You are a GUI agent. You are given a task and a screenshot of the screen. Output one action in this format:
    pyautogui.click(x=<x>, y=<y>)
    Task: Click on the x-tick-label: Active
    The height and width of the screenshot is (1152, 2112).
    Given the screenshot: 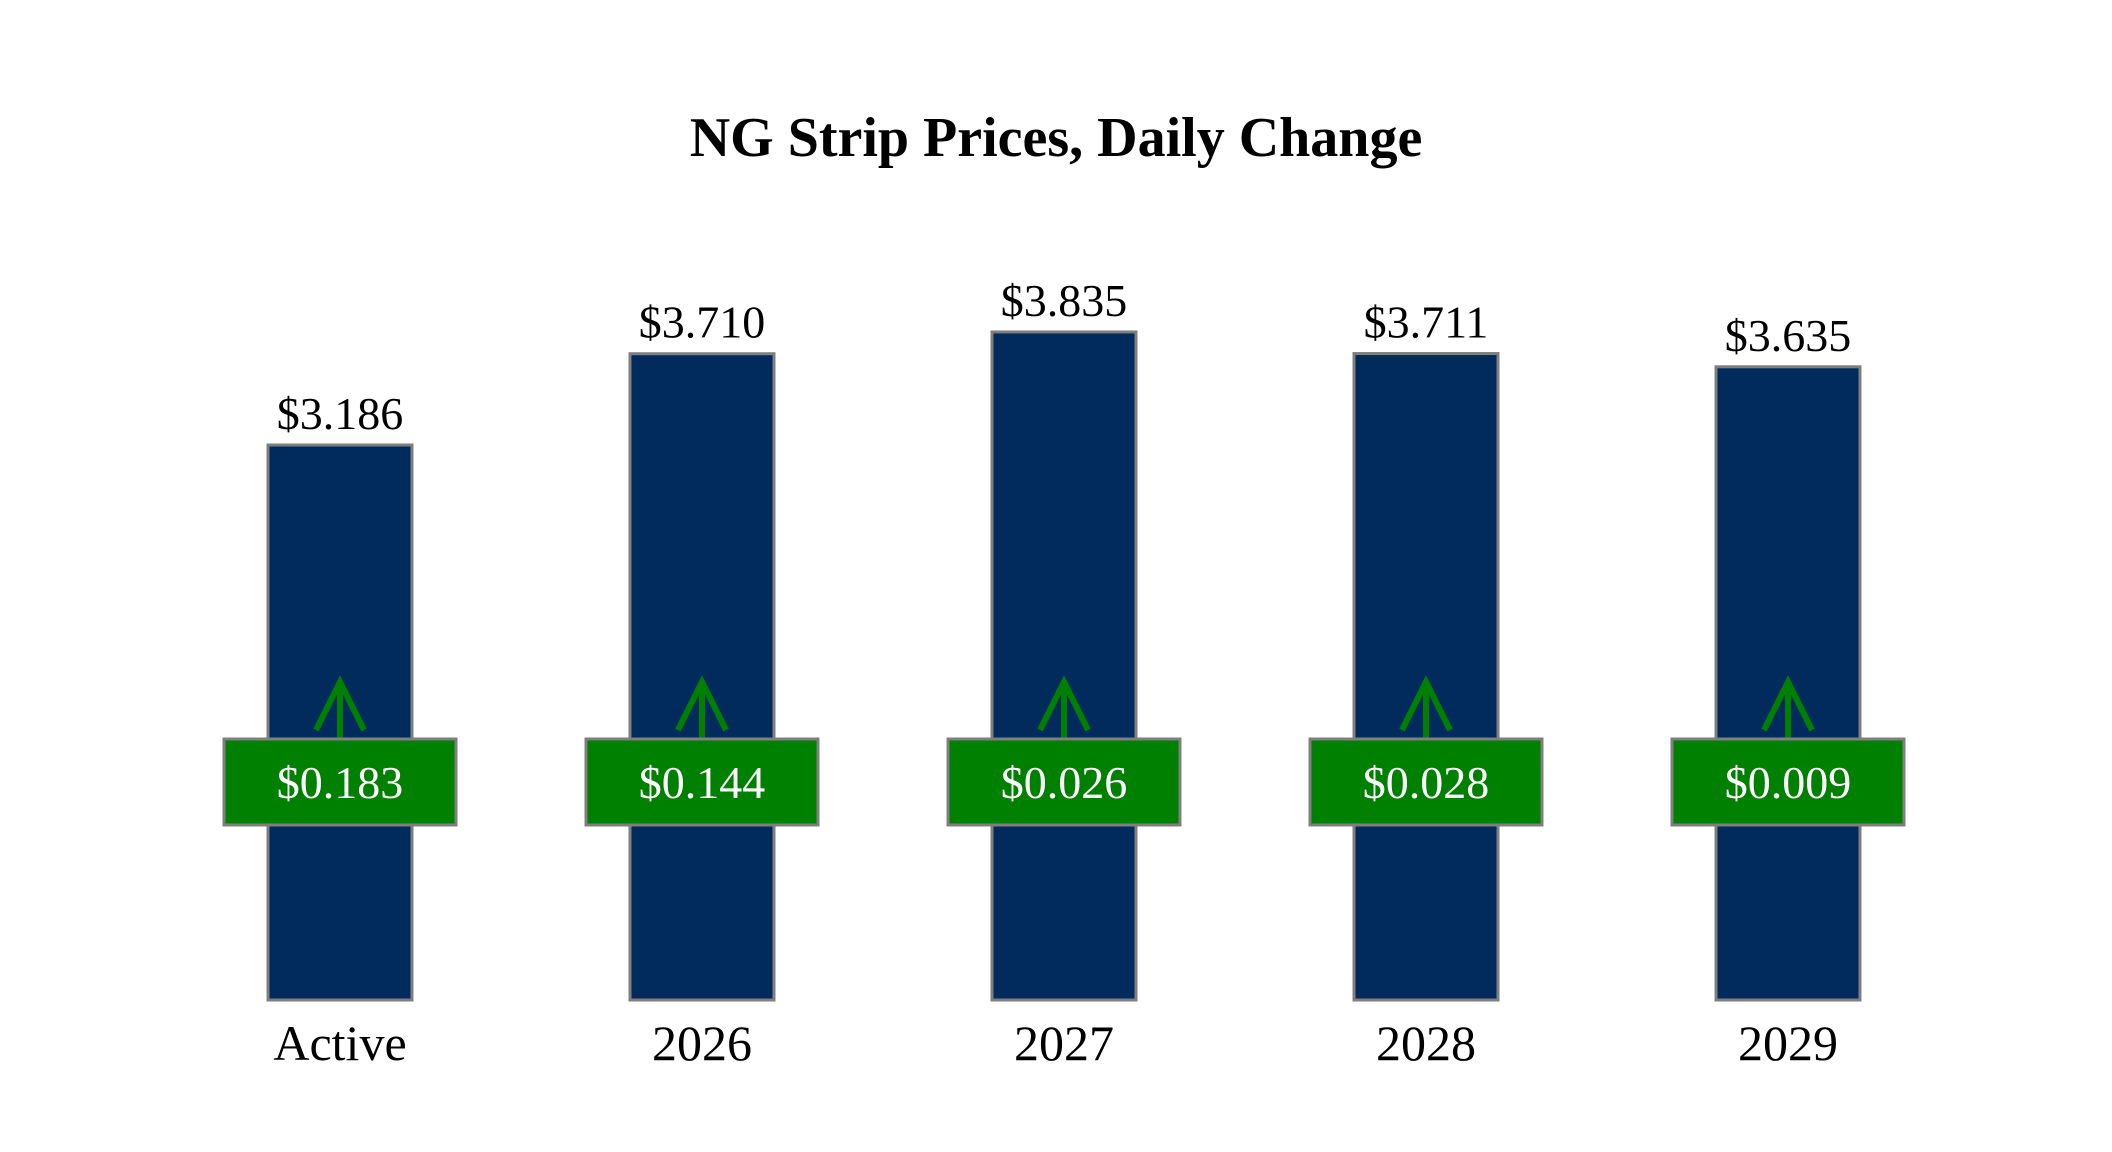 What is the action you would take?
    pyautogui.click(x=339, y=1043)
    